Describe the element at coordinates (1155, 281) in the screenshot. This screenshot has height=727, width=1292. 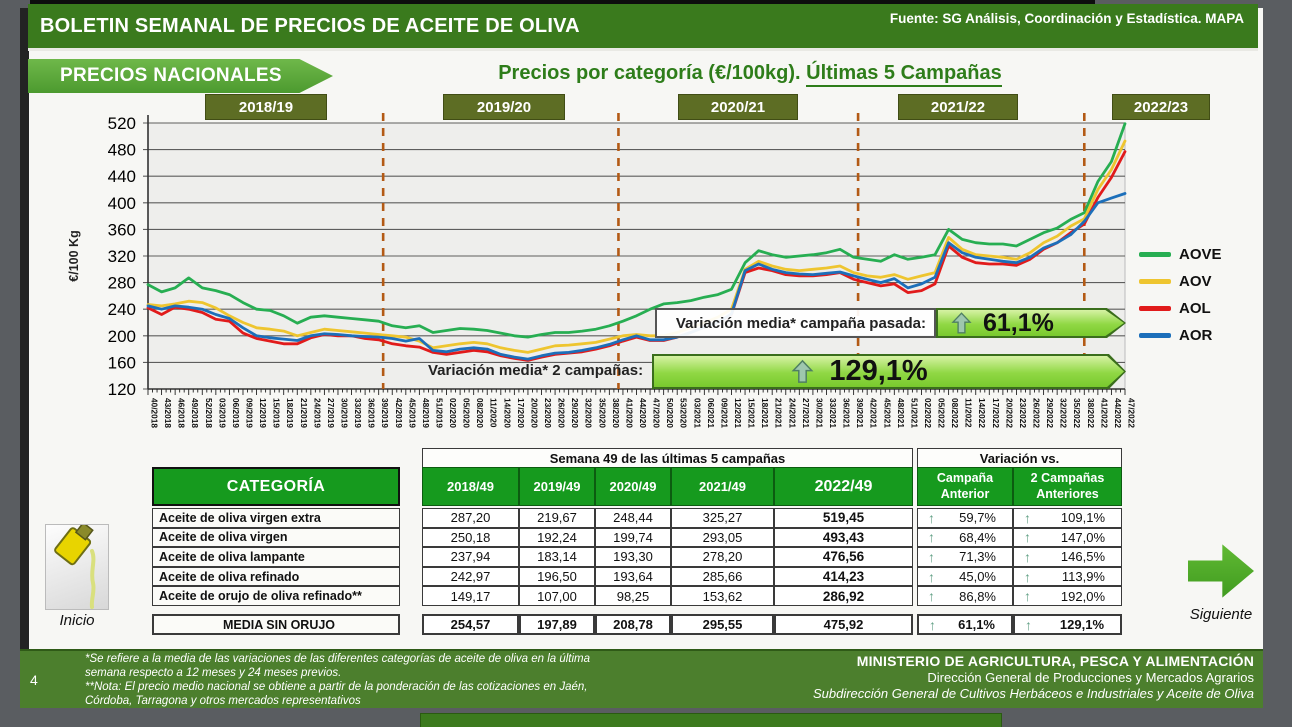
I see `legend-swatch-aov` at that location.